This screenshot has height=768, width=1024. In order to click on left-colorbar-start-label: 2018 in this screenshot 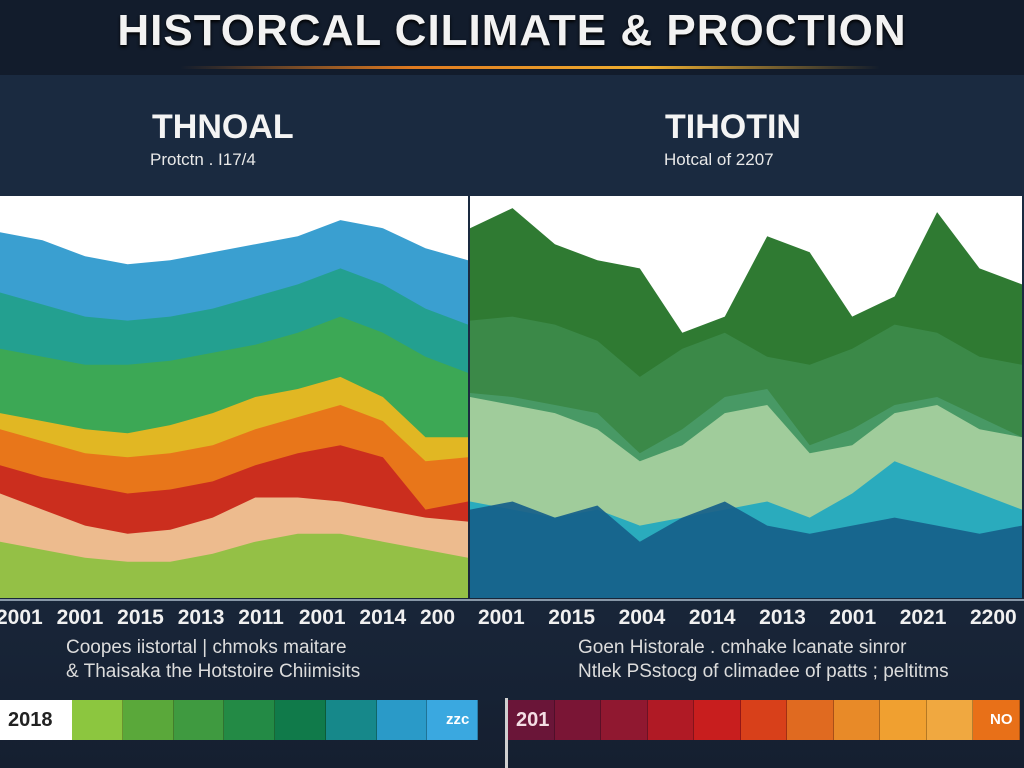, I will do `click(30, 720)`.